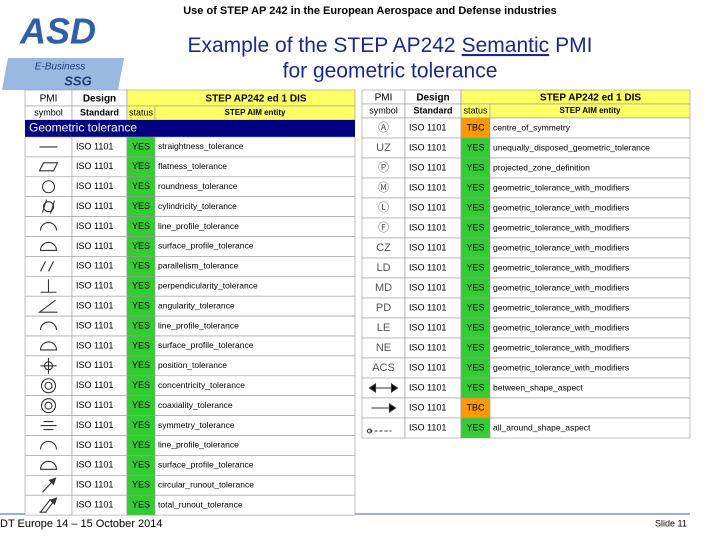  Describe the element at coordinates (383, 167) in the screenshot. I see `pmi-symbol: Ⓟ` at that location.